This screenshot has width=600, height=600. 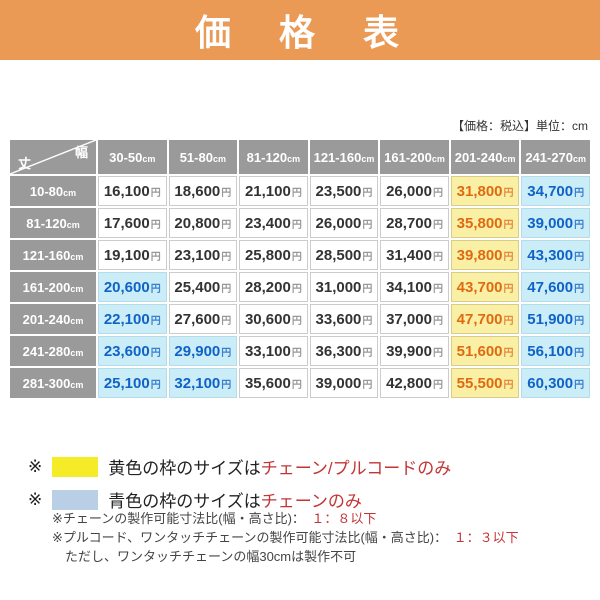 I want to click on price-cell: 47,600円, so click(x=555, y=287).